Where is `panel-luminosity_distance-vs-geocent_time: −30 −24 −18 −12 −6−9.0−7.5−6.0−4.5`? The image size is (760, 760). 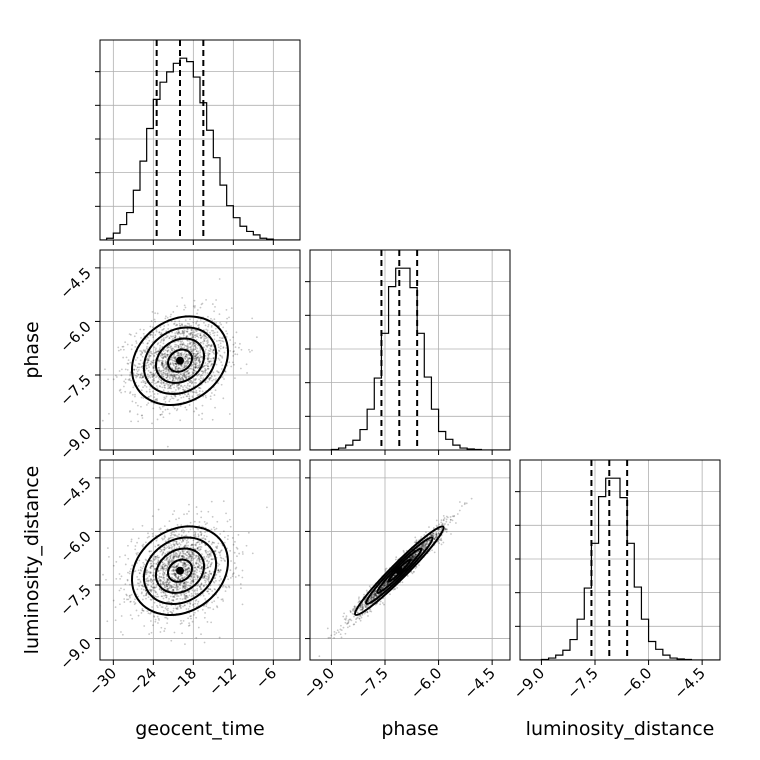
panel-luminosity_distance-vs-geocent_time: −30 −24 −18 −12 −6−9.0−7.5−6.0−4.5 is located at coordinates (178, 579).